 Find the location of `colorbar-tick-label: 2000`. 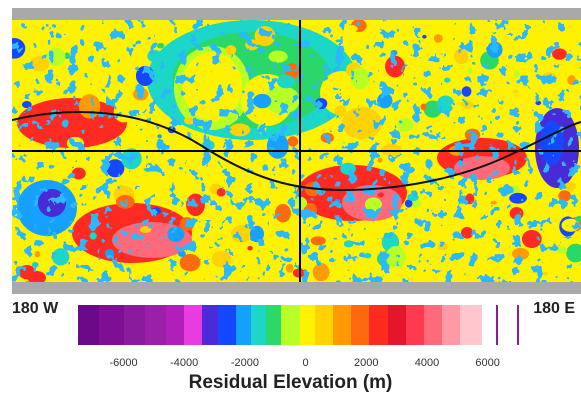

colorbar-tick-label: 2000 is located at coordinates (366, 363).